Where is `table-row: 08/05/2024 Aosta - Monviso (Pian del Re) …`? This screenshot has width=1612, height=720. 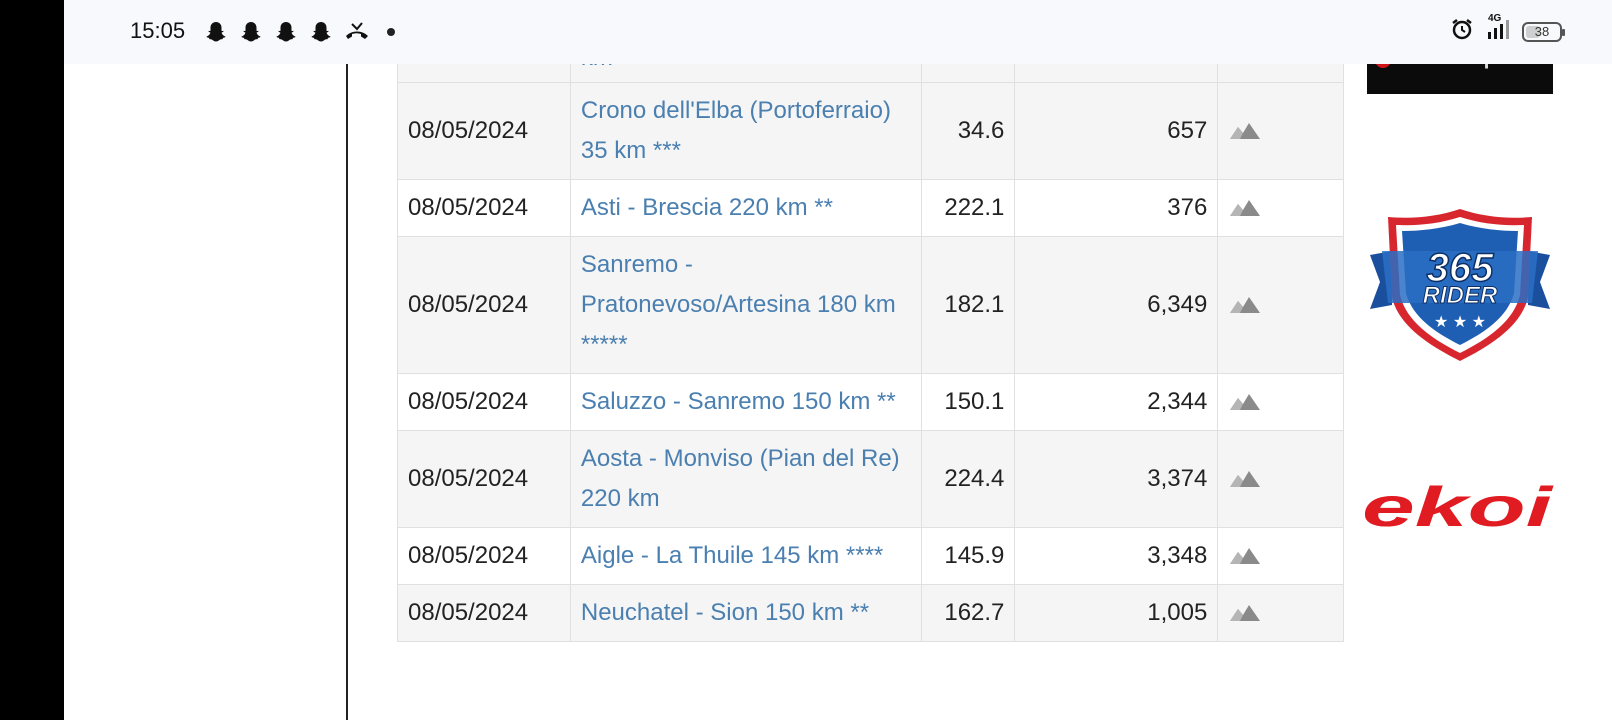
table-row: 08/05/2024 Aosta - Monviso (Pian del Re) … is located at coordinates (870, 479).